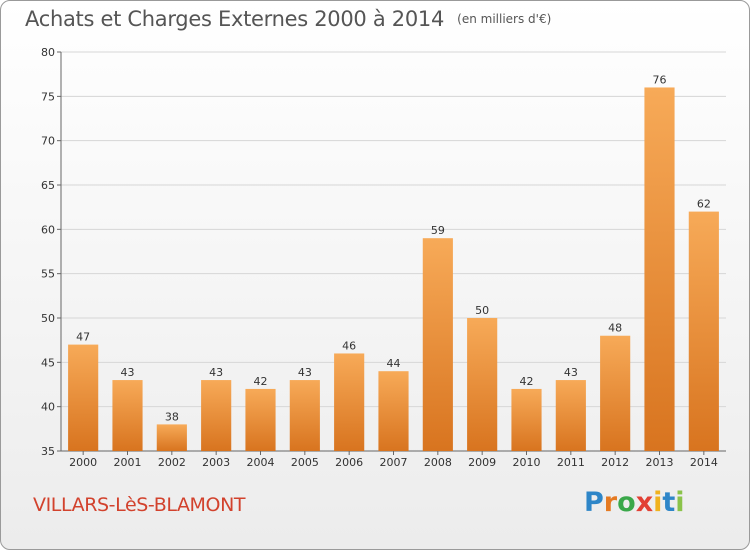  Describe the element at coordinates (504, 19) in the screenshot. I see `chart-subtitle: (en milliers d'€)` at that location.